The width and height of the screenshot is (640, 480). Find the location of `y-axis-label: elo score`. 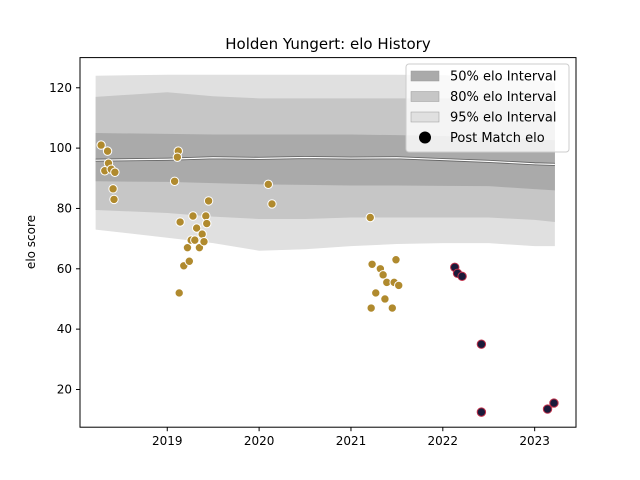

y-axis-label: elo score is located at coordinates (31, 242).